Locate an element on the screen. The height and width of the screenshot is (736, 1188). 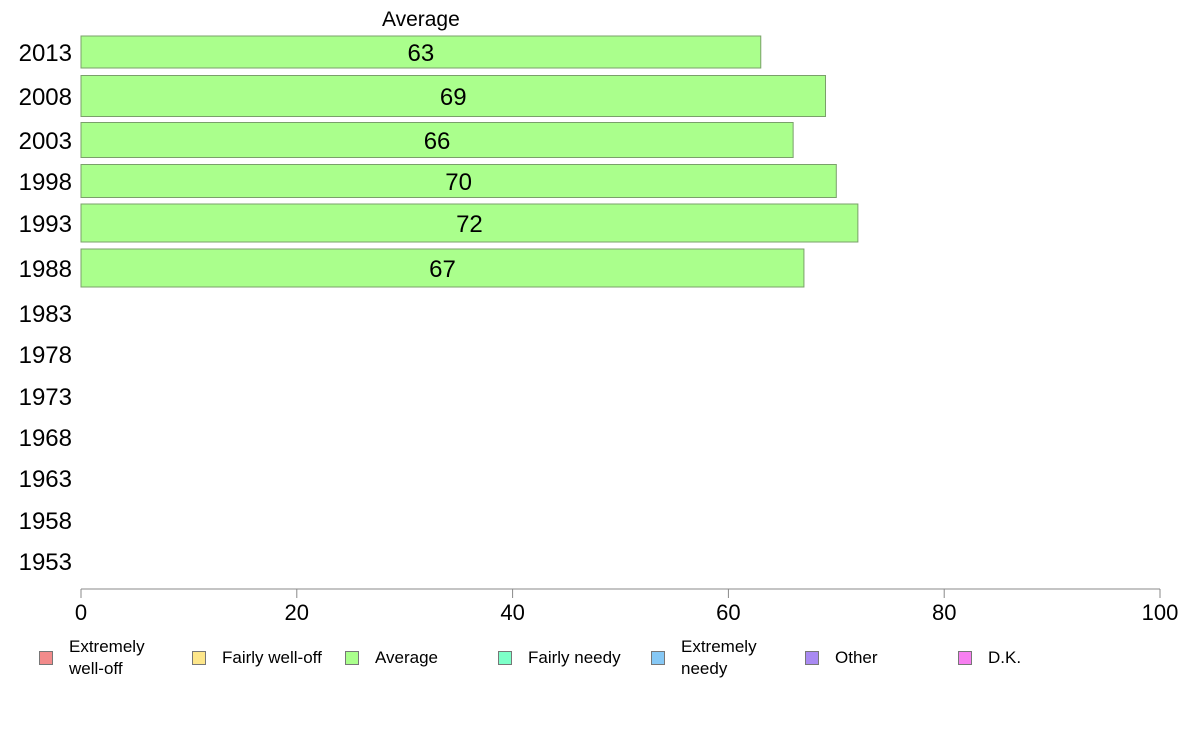
year-label-2003: 2003 is located at coordinates (45, 141).